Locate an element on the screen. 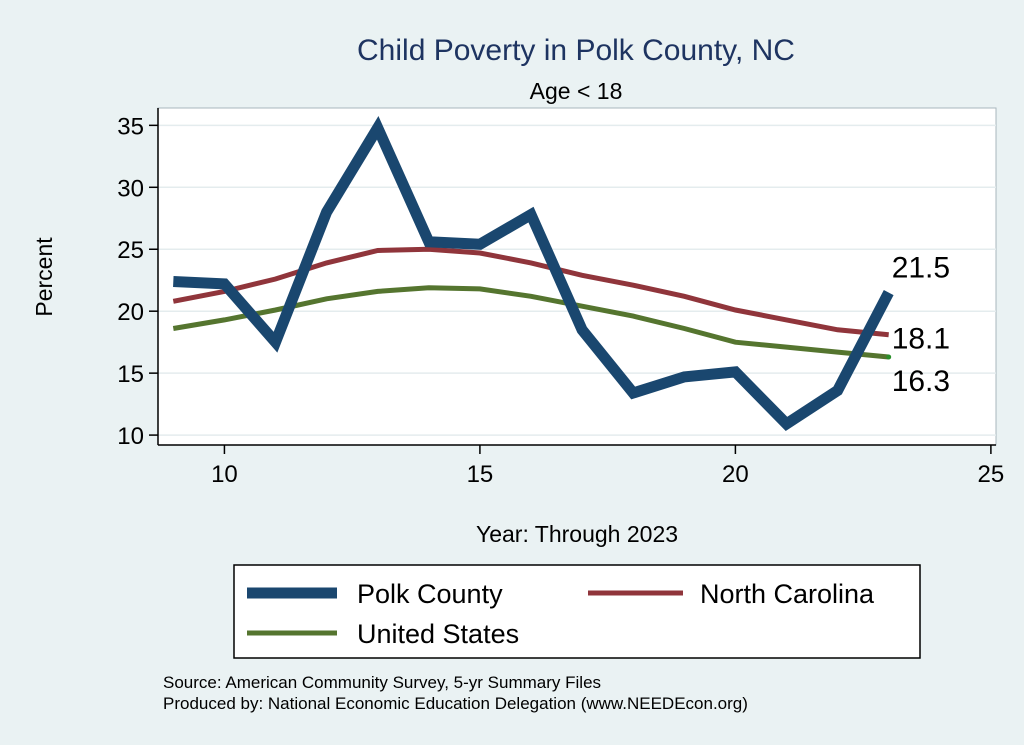 This screenshot has width=1024, height=745. series-endpoint-united-states is located at coordinates (889, 357).